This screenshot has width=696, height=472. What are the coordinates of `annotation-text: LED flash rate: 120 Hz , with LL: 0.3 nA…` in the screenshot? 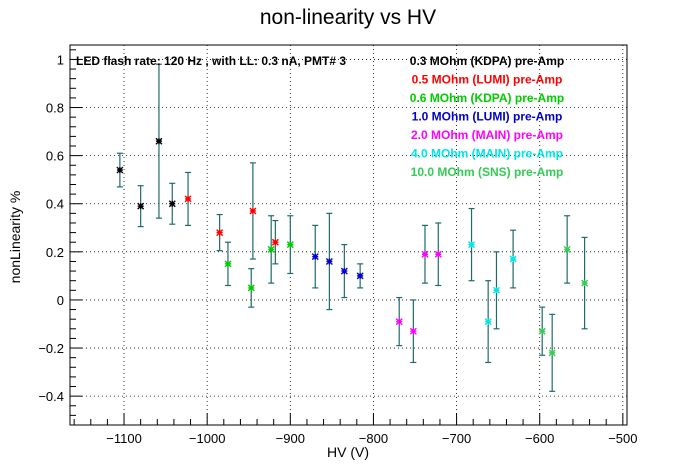 It's located at (211, 61).